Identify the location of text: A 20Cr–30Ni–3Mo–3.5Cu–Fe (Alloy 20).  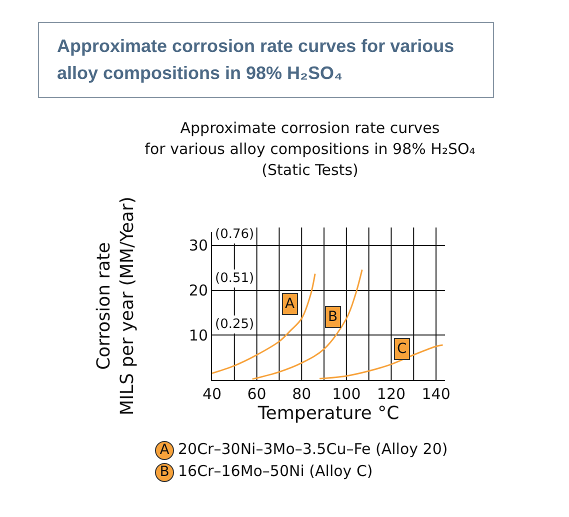
(303, 449).